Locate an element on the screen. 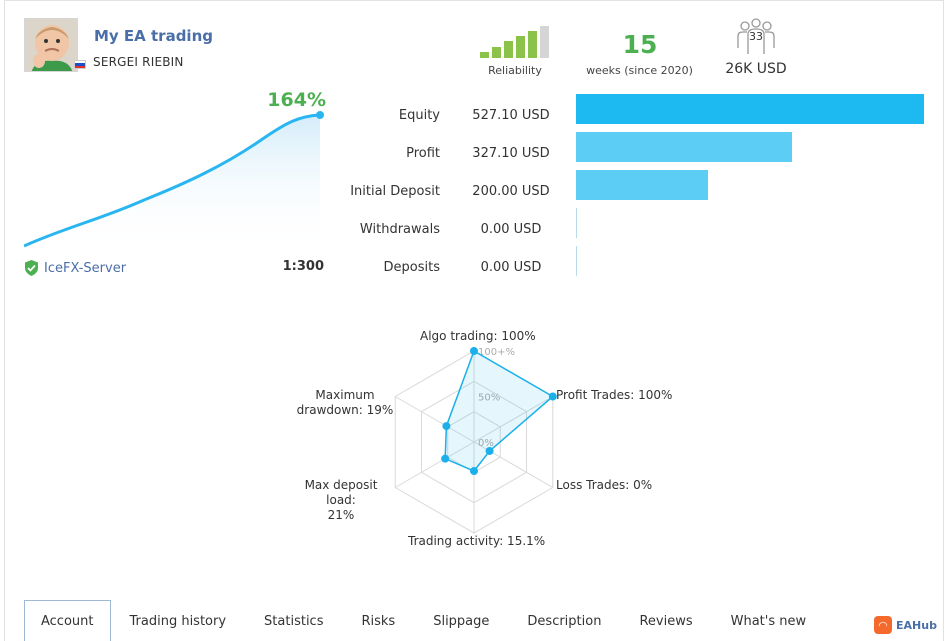 The height and width of the screenshot is (641, 945). radar-tick-label: 50% is located at coordinates (489, 398).